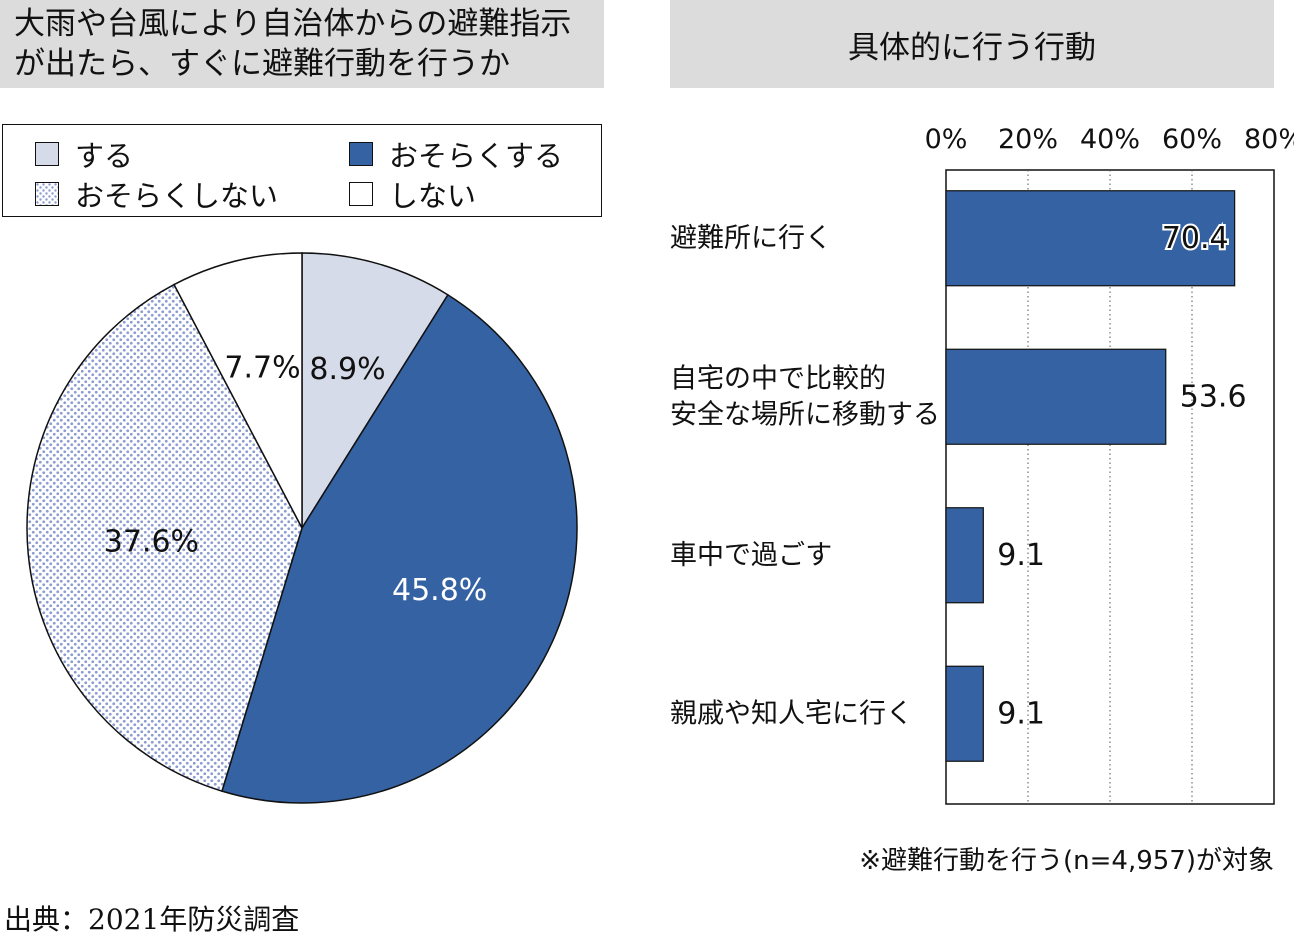 The image size is (1294, 942). What do you see at coordinates (302, 44) in the screenshot?
I see `pie-chart-title: 大雨や台風により自治体からの避難指示 が出たら、すぐに避難行動を行うか` at bounding box center [302, 44].